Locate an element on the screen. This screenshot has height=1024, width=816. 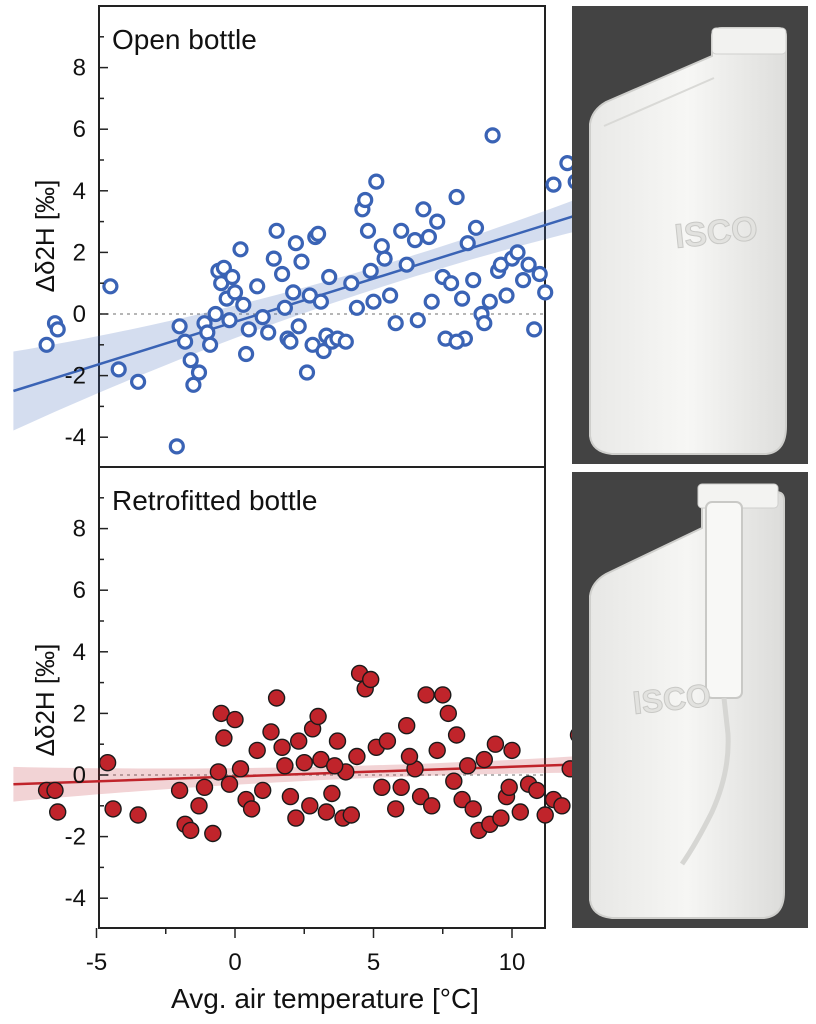
y-tick-label: 6 is located at coordinates (79, 129).